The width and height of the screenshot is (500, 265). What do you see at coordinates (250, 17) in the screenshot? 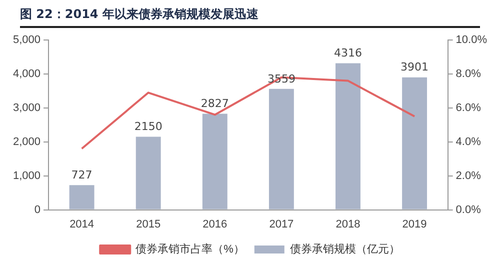
I see `chart-title: 图 22：2014 年以来债券承销规模发展迅速` at bounding box center [250, 17].